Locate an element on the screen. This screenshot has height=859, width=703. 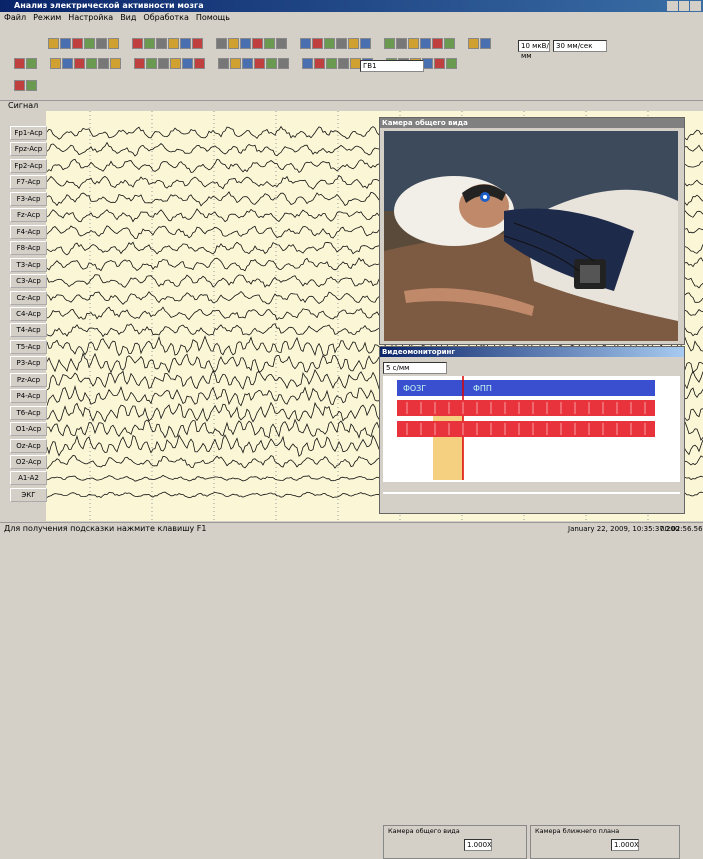
channel-label: C3-Acp is located at coordinates (28, 281).